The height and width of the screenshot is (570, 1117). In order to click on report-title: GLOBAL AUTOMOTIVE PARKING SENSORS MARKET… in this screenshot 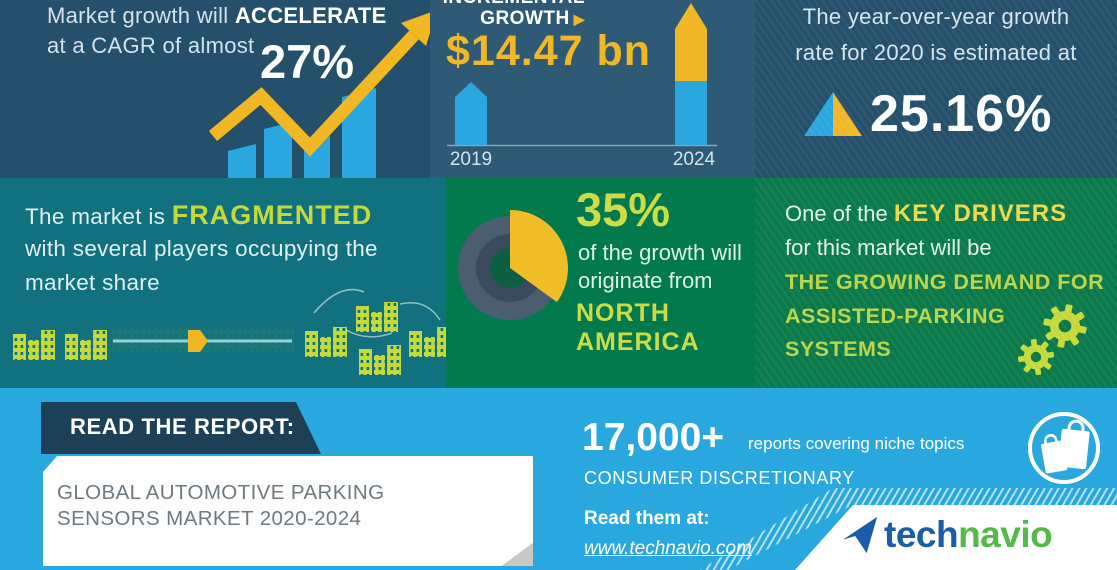, I will do `click(220, 506)`.